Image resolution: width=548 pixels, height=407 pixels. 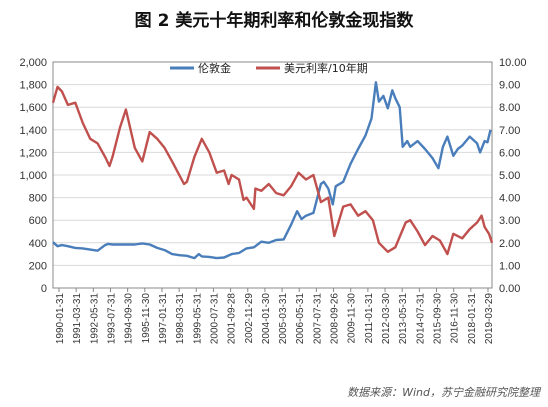 What do you see at coordinates (403, 319) in the screenshot?
I see `x-tick-label: 2013-05-31` at bounding box center [403, 319].